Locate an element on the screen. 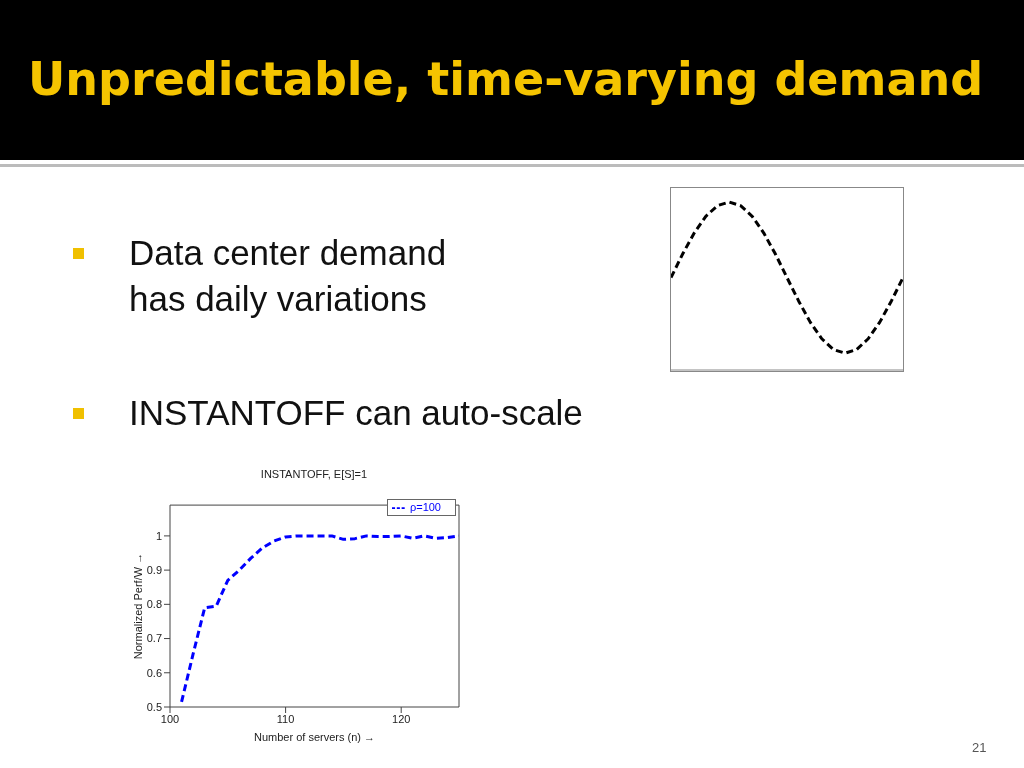 This screenshot has width=1024, height=768. y-tick-label: 0.5 is located at coordinates (154, 706).